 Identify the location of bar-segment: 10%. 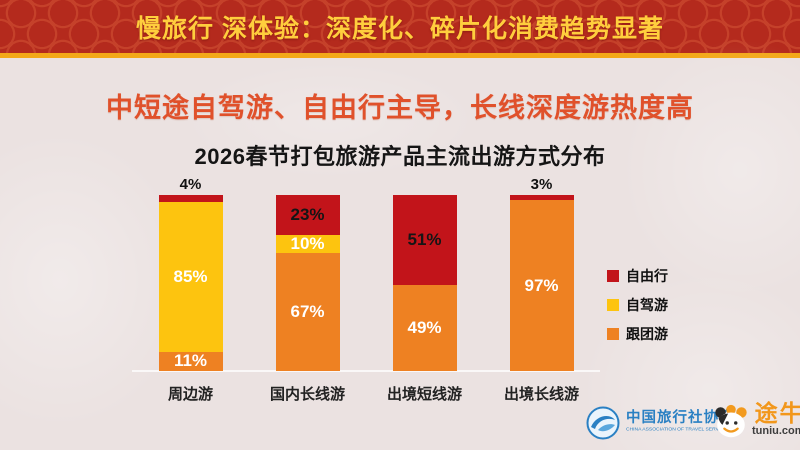
(307, 244).